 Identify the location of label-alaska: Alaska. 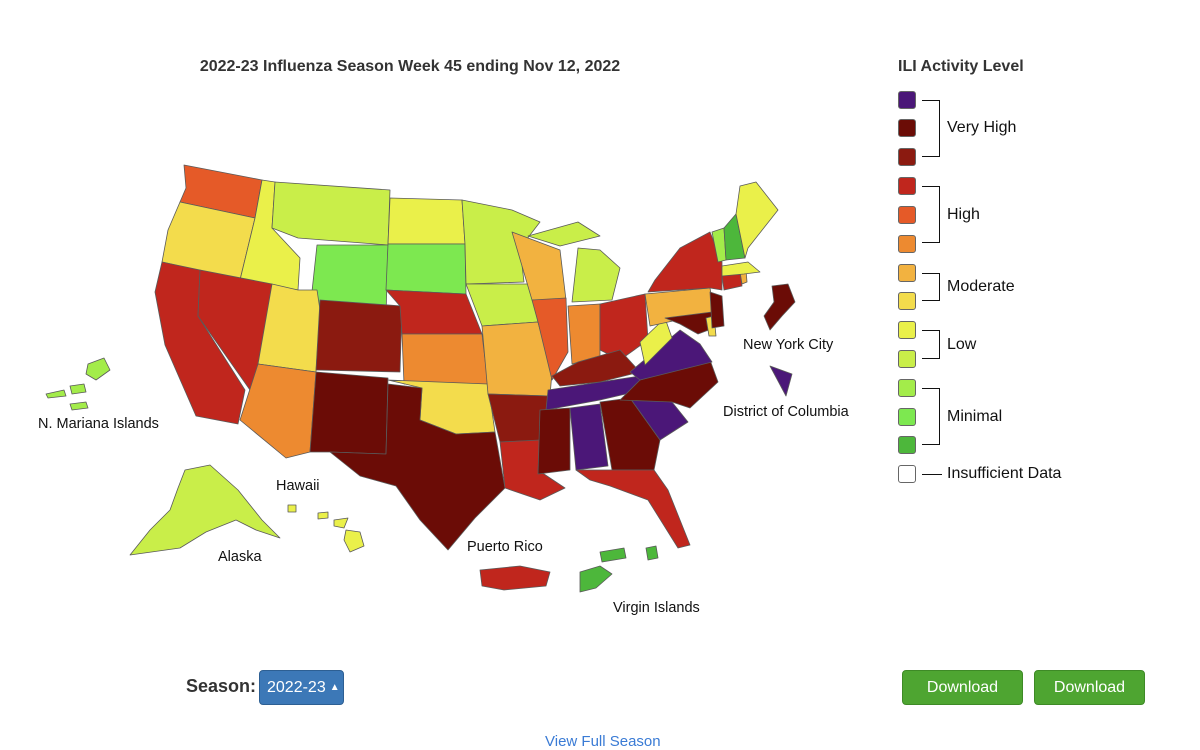
(240, 557).